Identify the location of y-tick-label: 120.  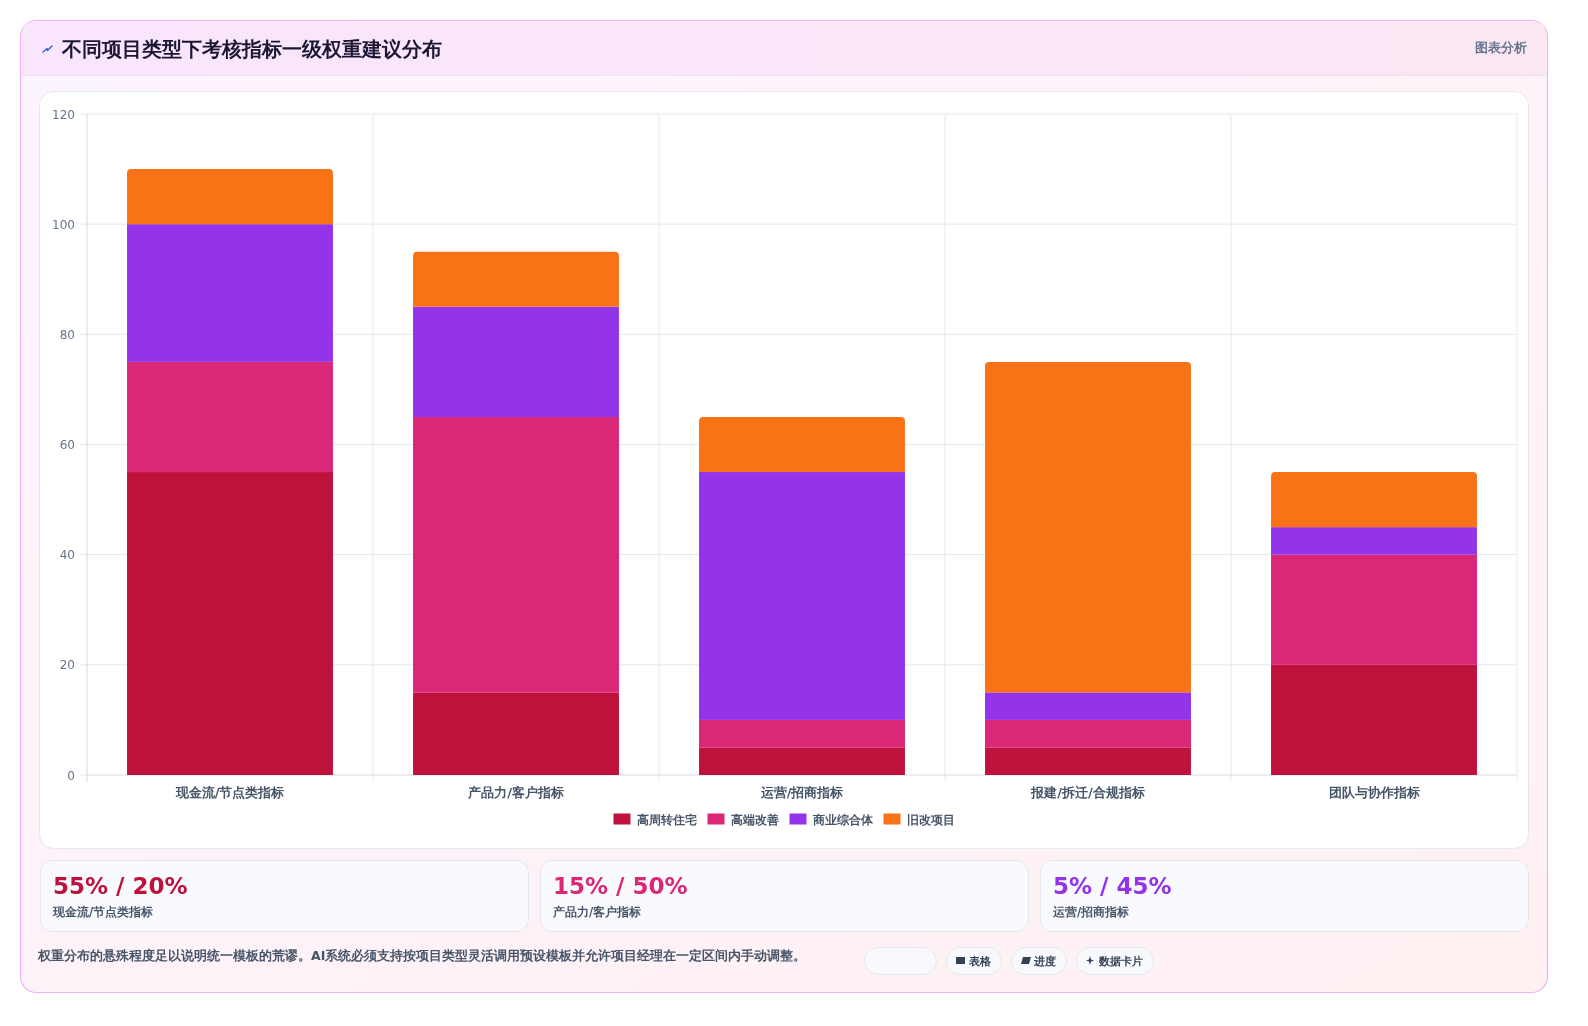
(63, 114).